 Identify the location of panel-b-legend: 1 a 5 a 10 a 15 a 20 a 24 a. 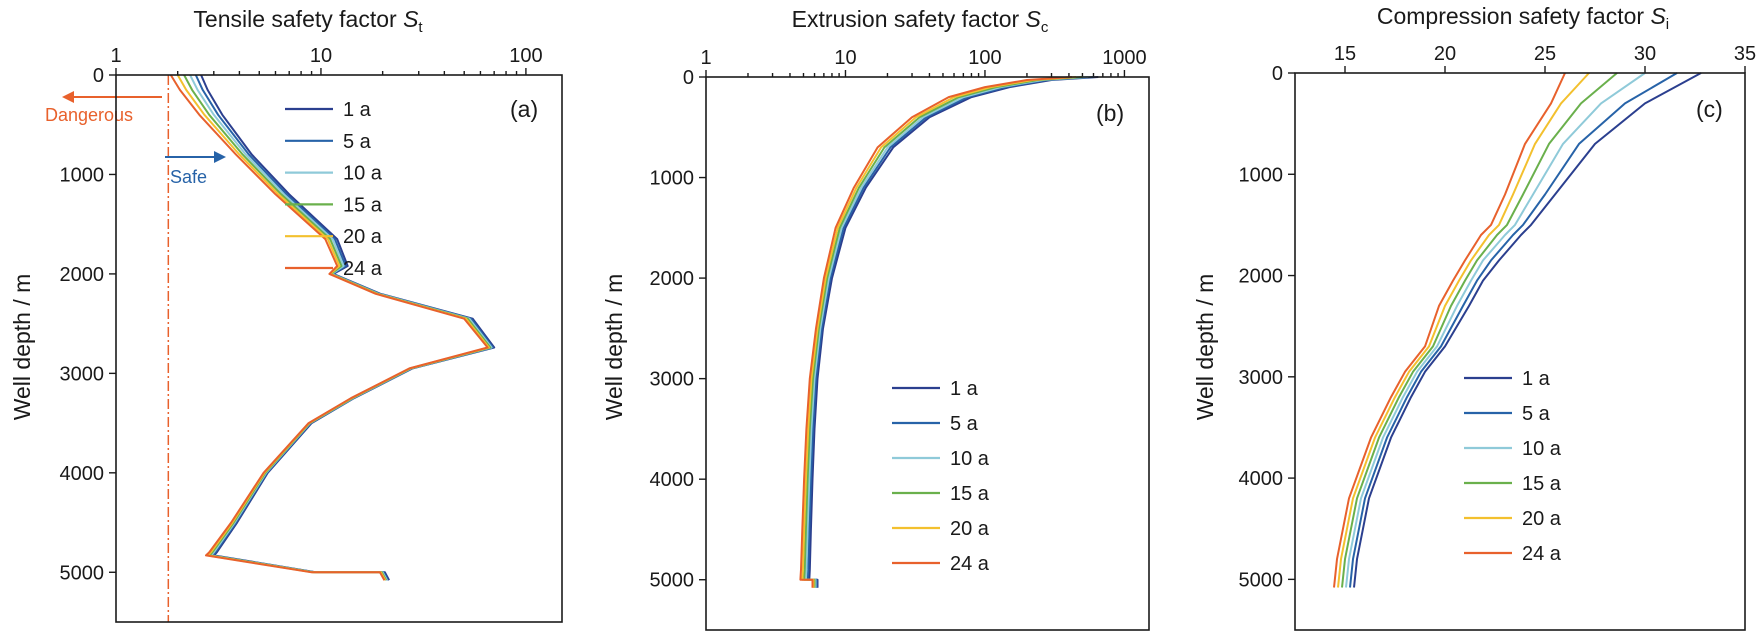
(941, 476).